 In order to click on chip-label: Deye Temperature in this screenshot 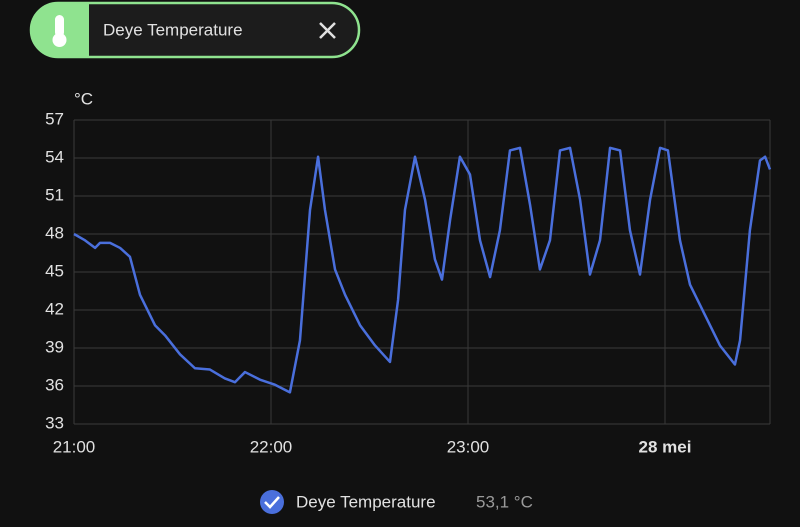, I will do `click(173, 29)`.